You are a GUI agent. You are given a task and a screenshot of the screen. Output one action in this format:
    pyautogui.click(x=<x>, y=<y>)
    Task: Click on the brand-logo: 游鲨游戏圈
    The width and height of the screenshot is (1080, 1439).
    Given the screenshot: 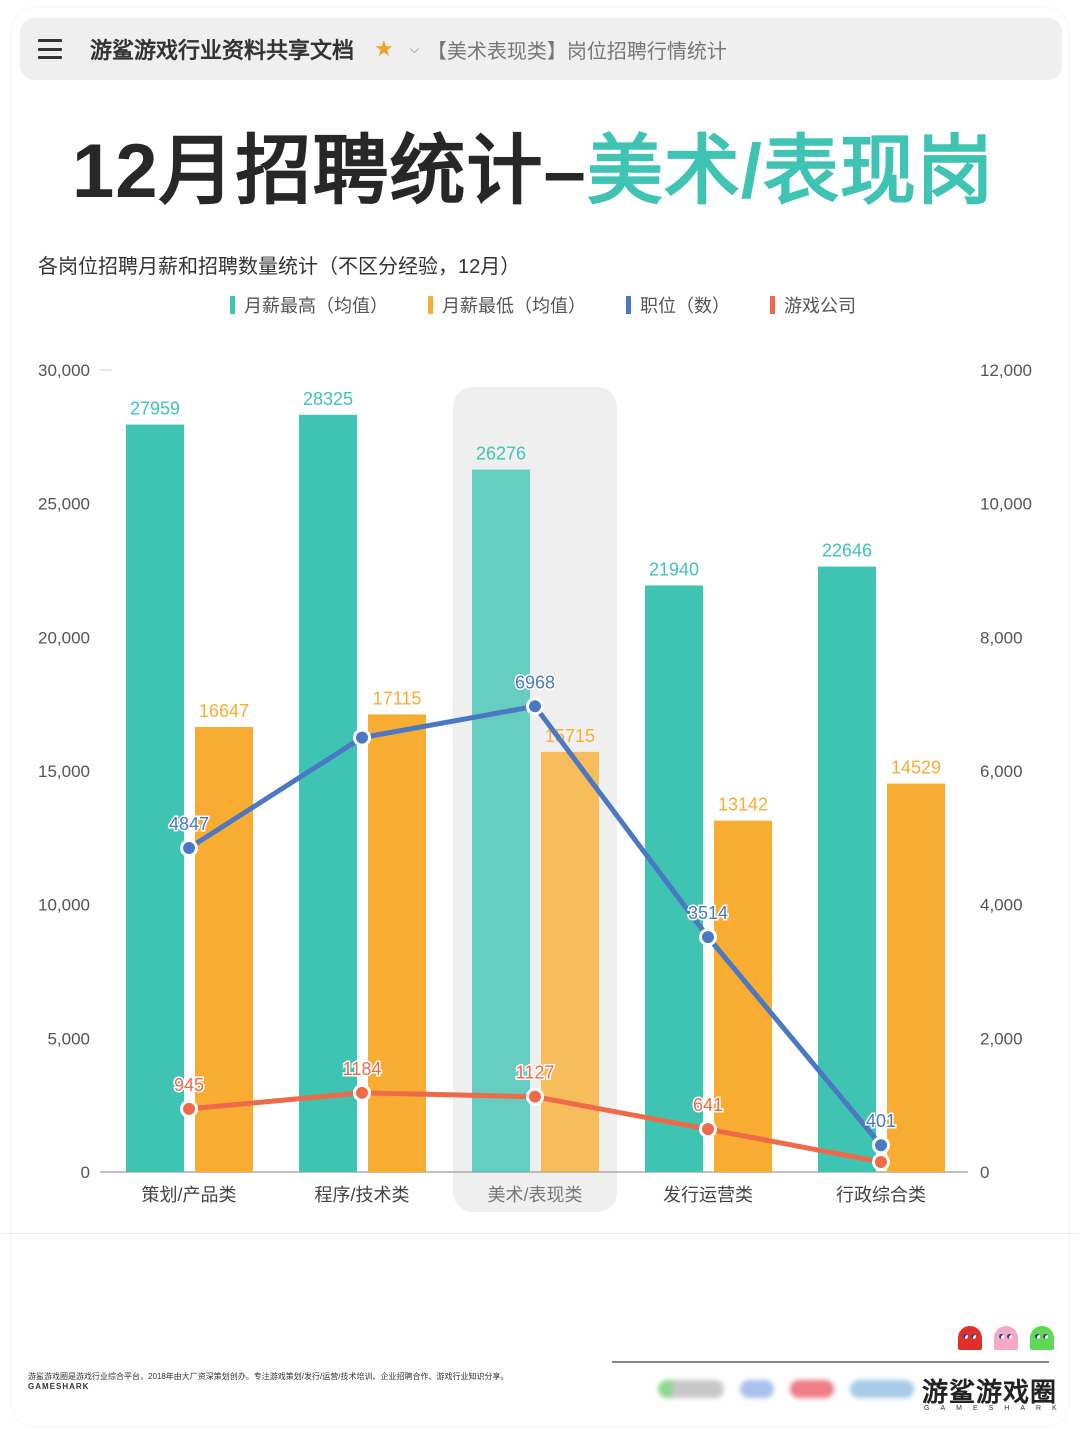 What is the action you would take?
    pyautogui.click(x=990, y=1392)
    